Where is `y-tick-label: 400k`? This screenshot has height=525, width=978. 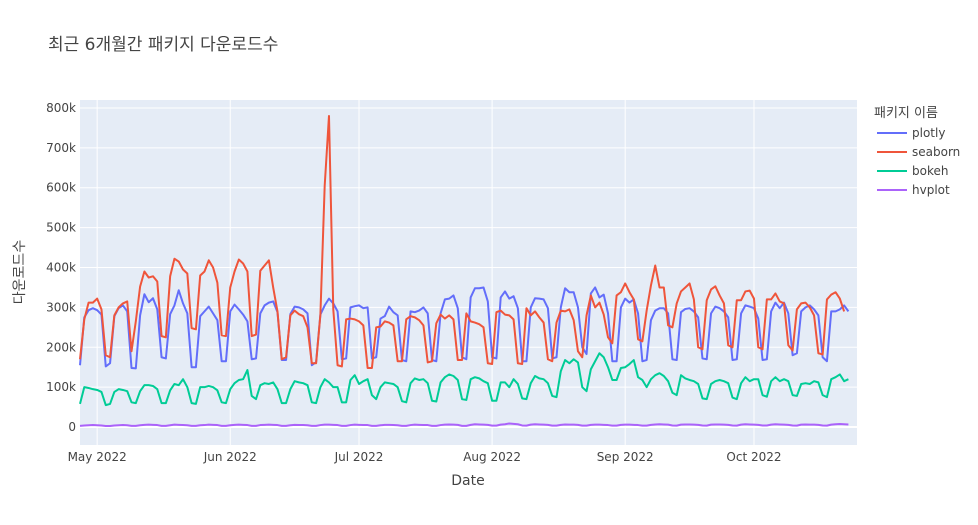 y-tick-label: 400k is located at coordinates (61, 268).